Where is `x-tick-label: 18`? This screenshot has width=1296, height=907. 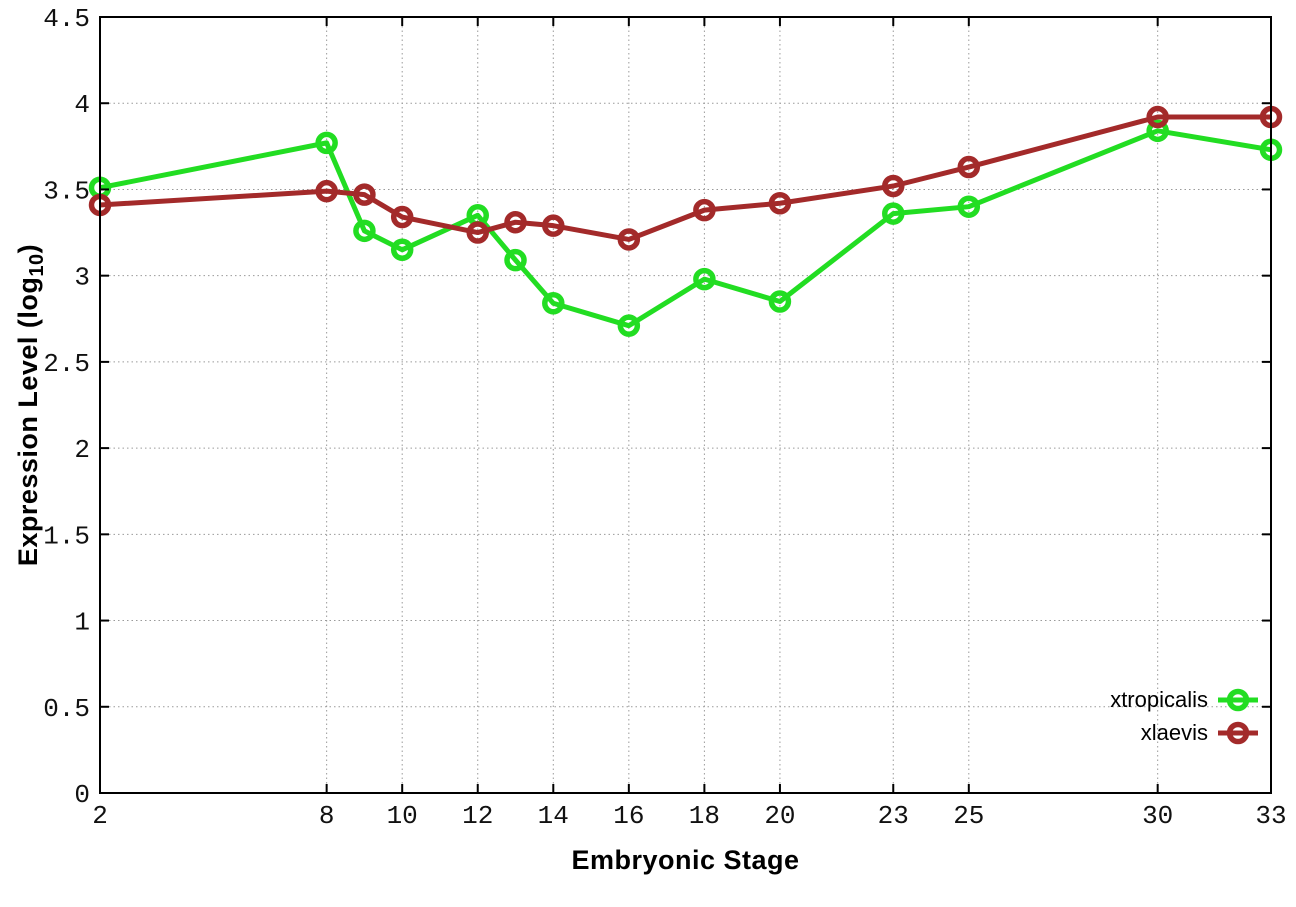 x-tick-label: 18 is located at coordinates (704, 816).